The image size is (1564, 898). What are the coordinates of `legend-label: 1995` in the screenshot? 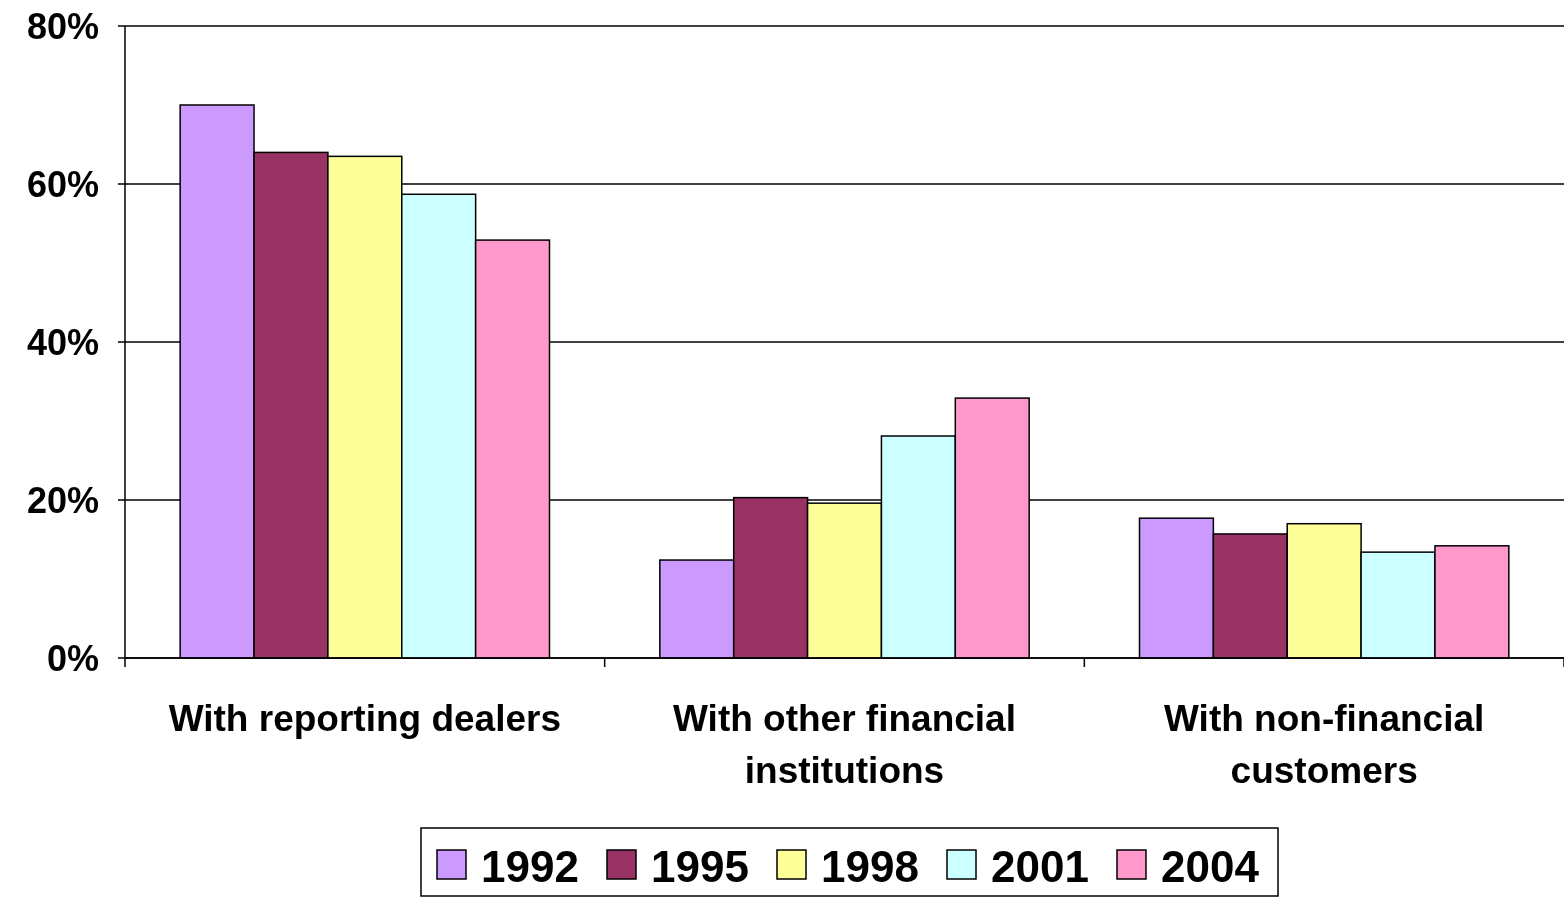 It's located at (700, 866).